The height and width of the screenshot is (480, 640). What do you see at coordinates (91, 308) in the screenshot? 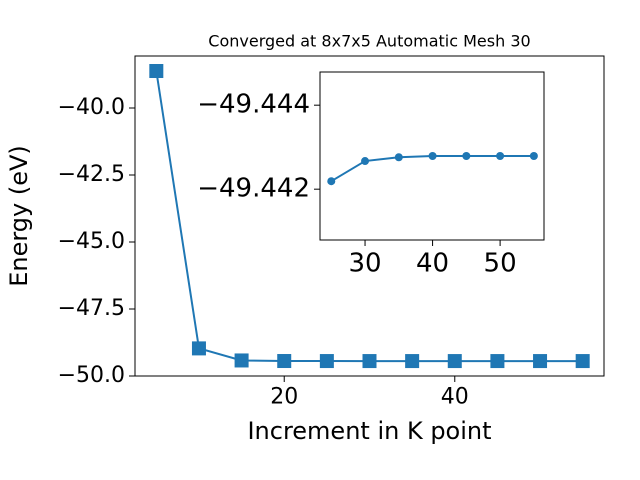
I see `y-tick-label: −47.5` at bounding box center [91, 308].